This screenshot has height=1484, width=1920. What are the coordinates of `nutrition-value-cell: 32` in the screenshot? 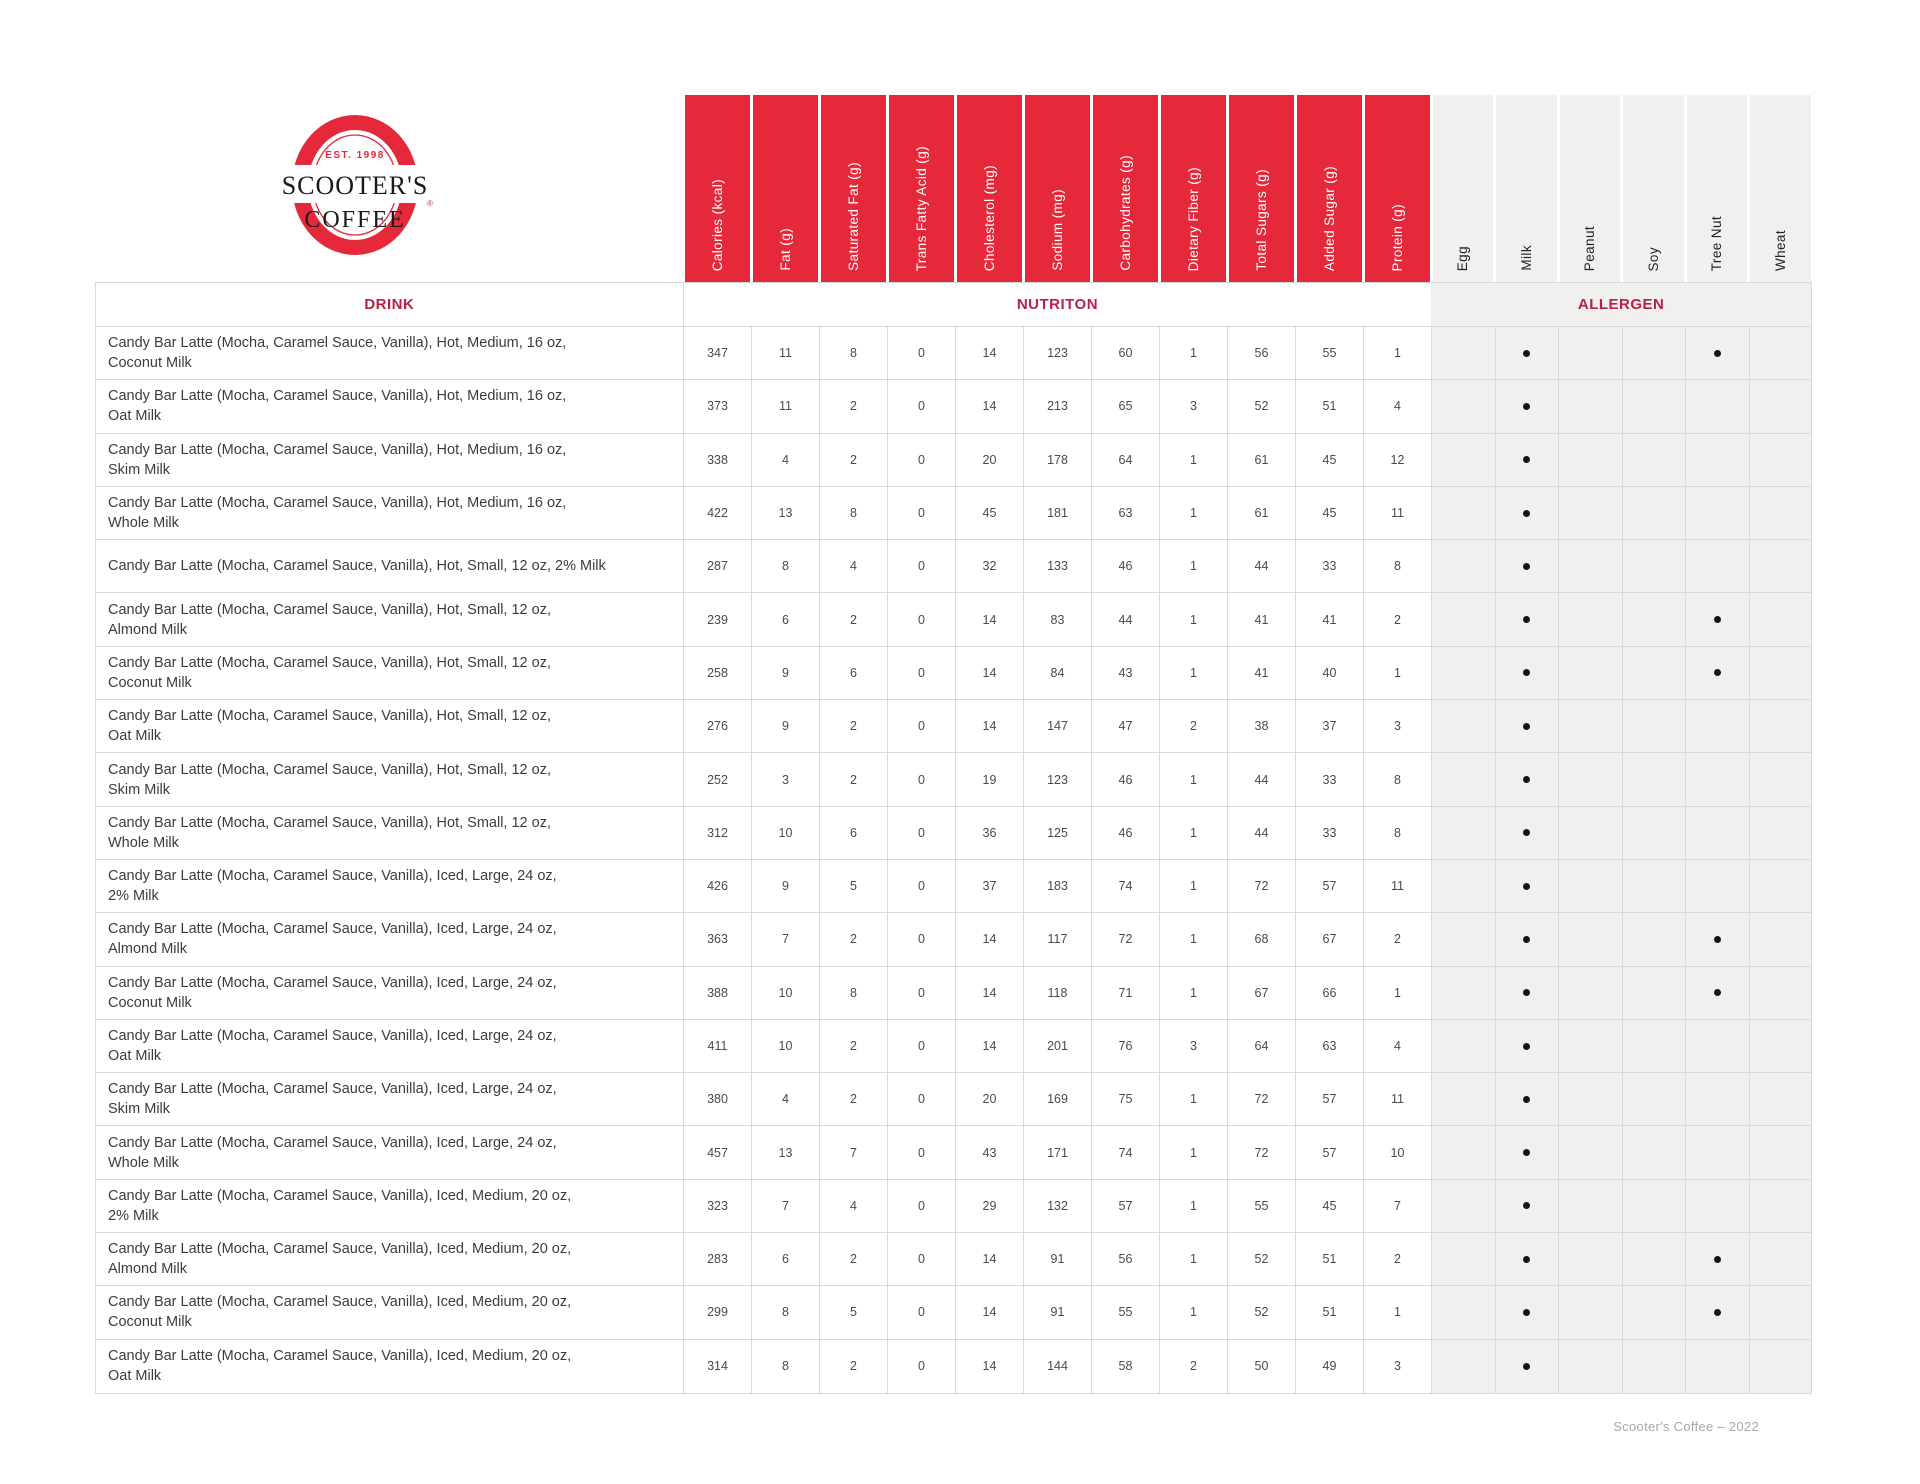 It's located at (990, 566).